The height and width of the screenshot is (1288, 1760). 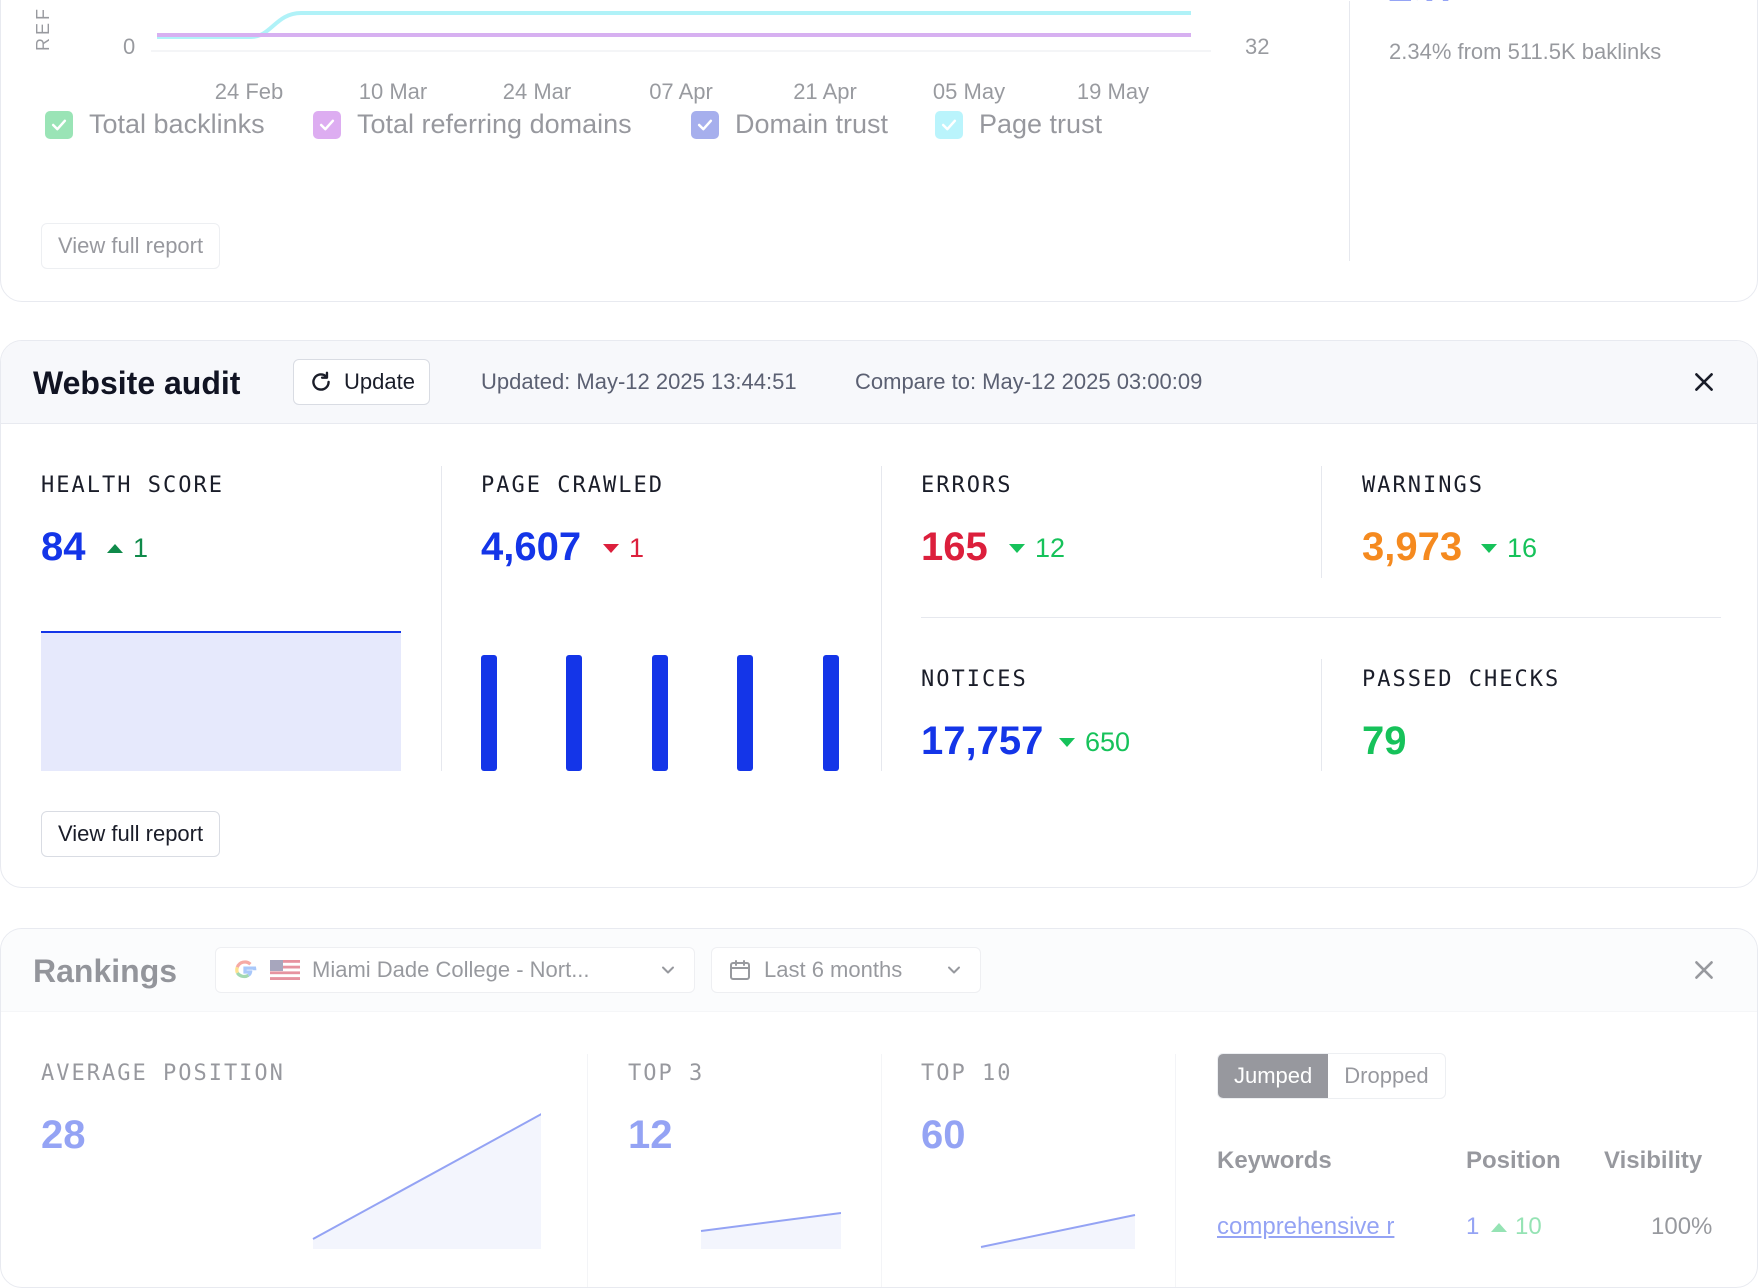 I want to click on y-axis-zero: 0, so click(x=129, y=46).